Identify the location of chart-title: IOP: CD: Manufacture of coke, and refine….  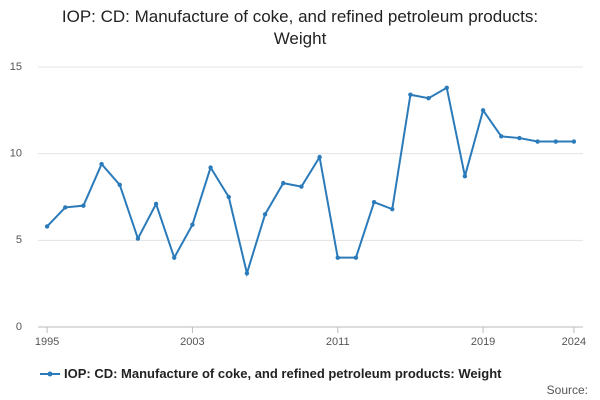
(300, 27).